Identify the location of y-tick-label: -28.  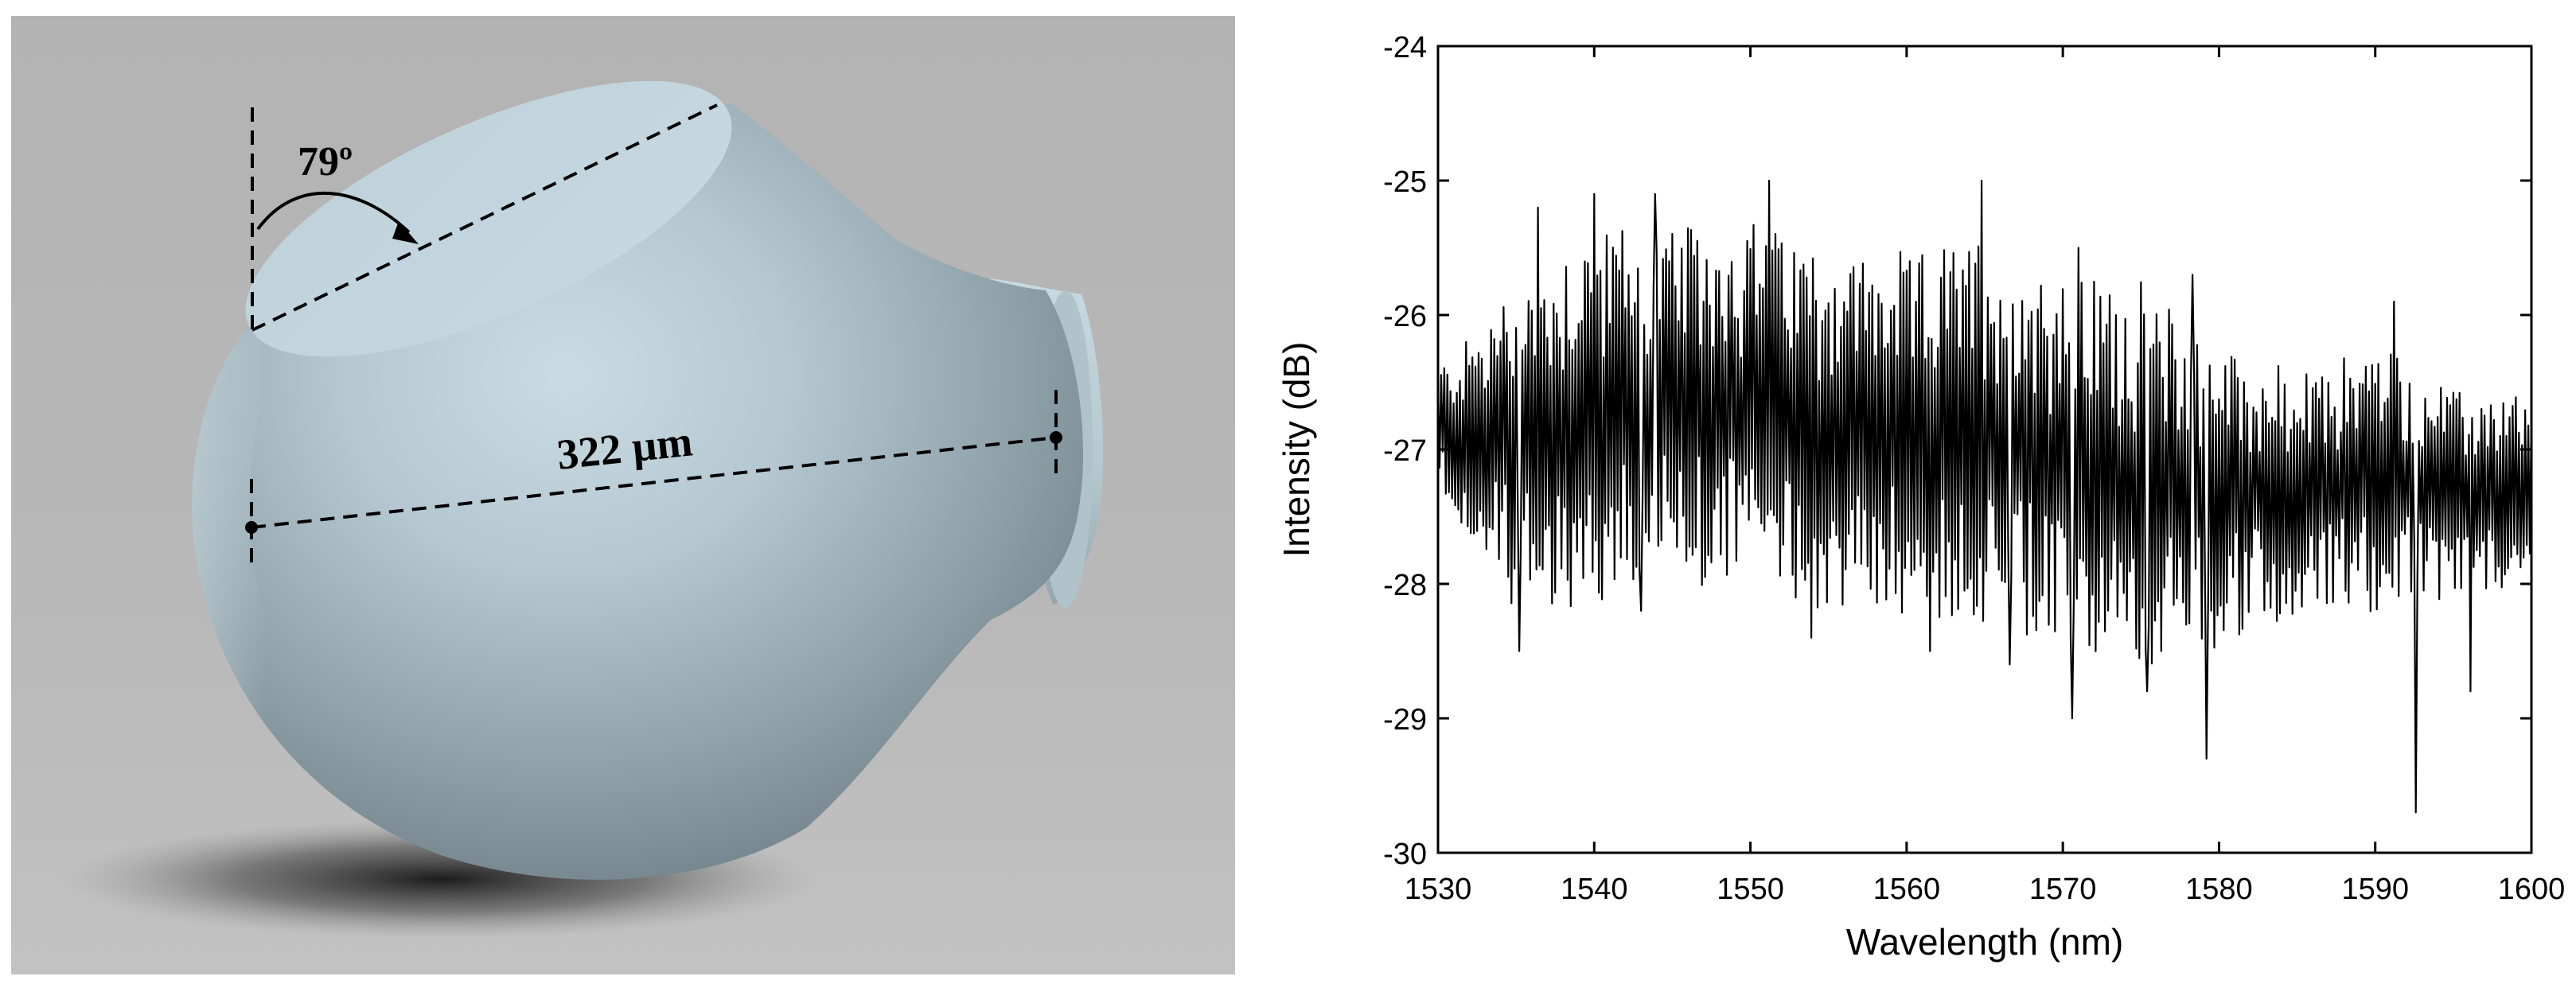
(1405, 585).